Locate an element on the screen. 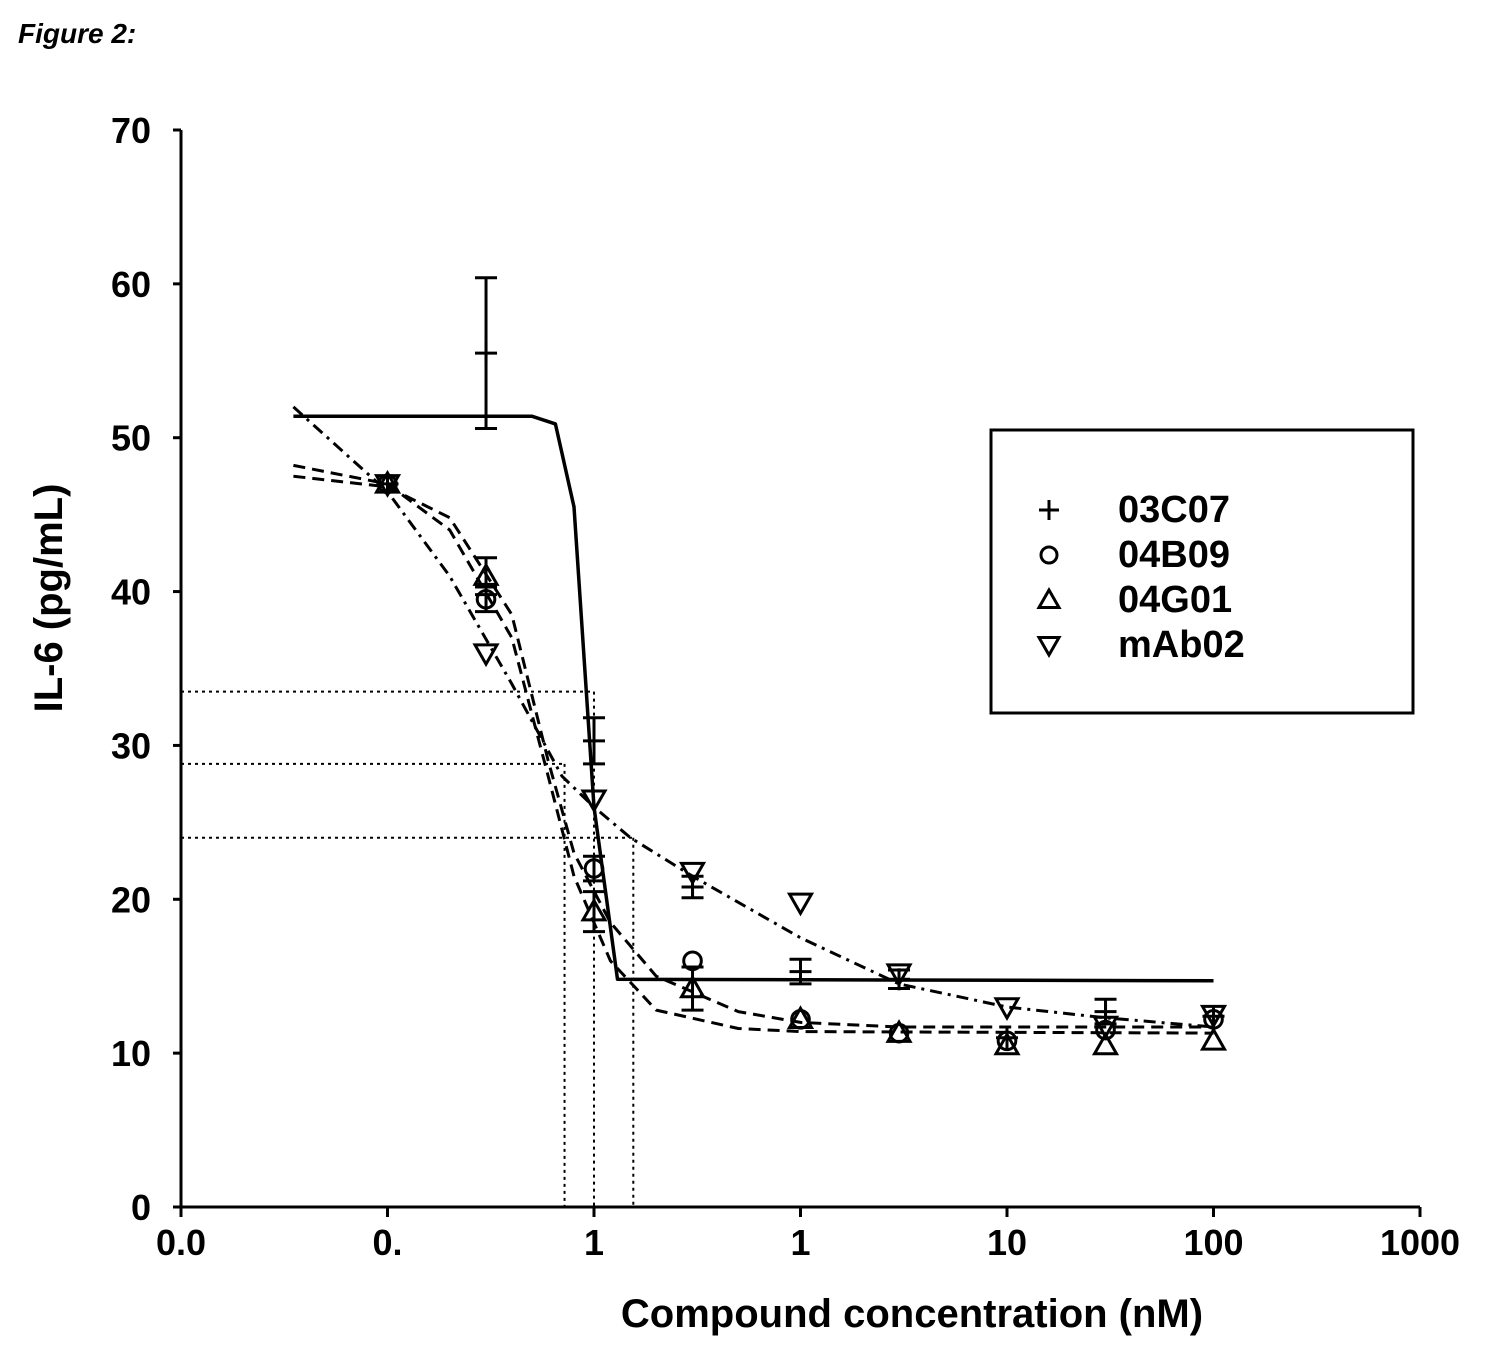 The width and height of the screenshot is (1485, 1358). reference-lines is located at coordinates (408, 948).